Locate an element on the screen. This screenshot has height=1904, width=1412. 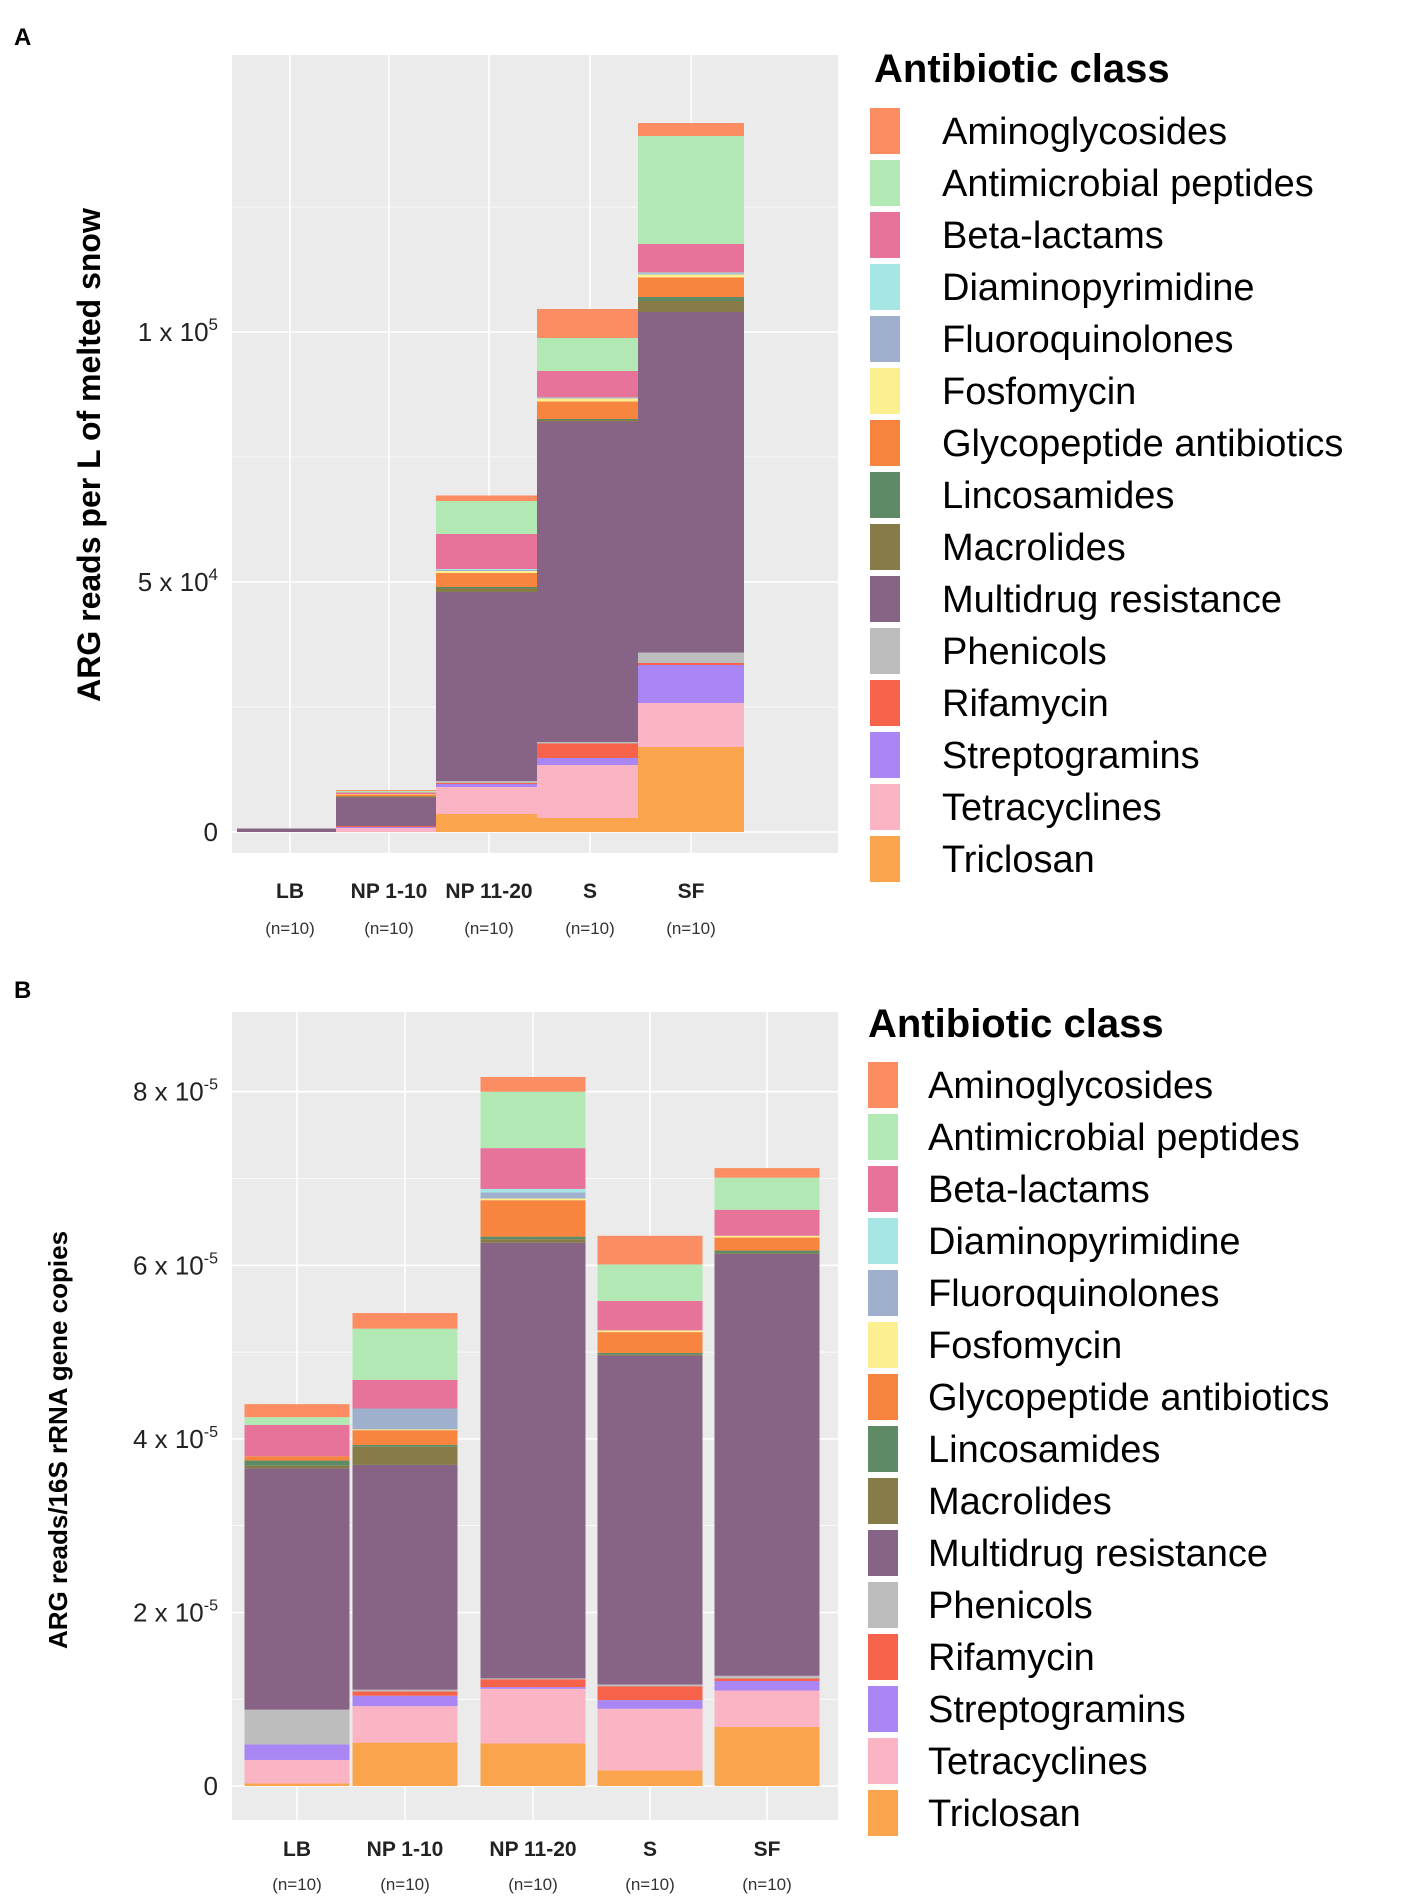
y-tick-label: 2 x 10⁻⁵ is located at coordinates (175, 1612).